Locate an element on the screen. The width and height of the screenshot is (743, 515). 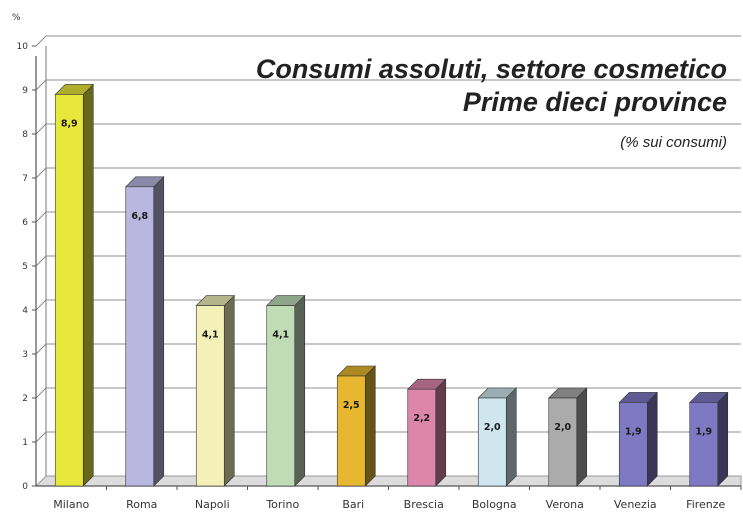
x-tick-label: Bologna is located at coordinates (494, 504).